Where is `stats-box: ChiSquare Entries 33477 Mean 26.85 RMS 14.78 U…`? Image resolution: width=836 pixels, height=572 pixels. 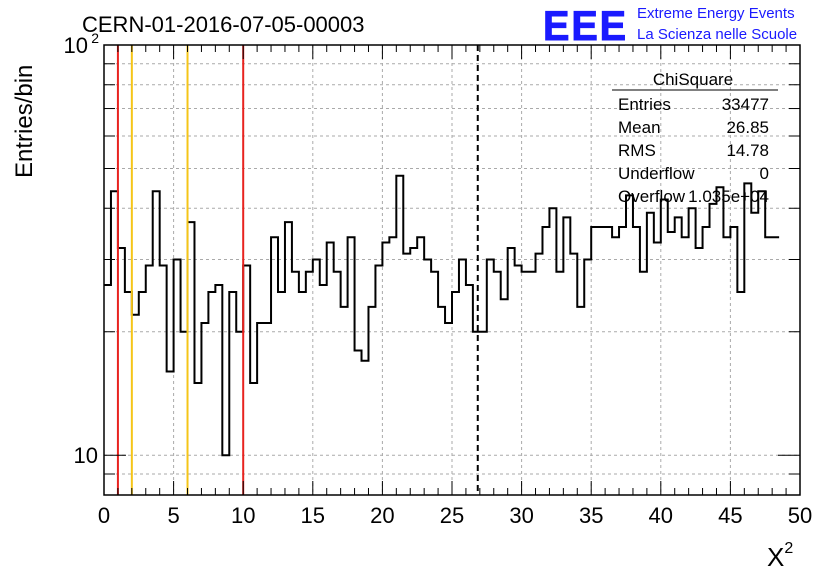
stats-box: ChiSquare Entries 33477 Mean 26.85 RMS 14.78 U… is located at coordinates (695, 138).